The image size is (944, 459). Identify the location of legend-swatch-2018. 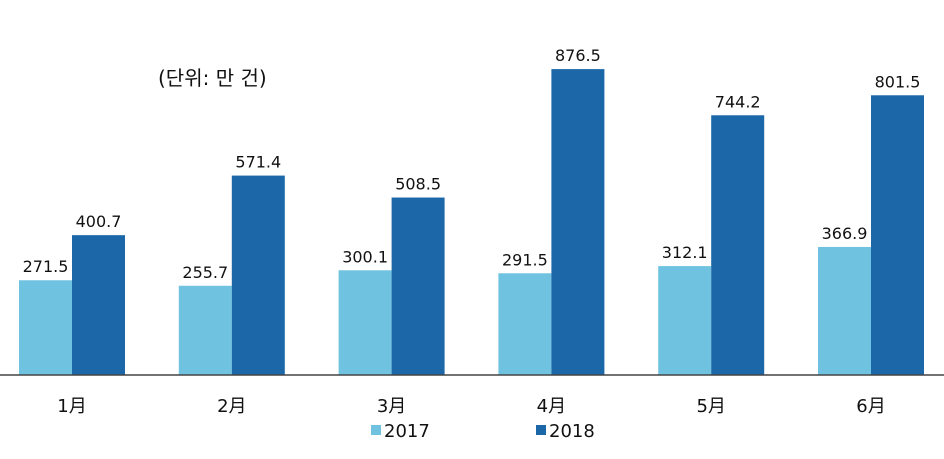
(541, 430).